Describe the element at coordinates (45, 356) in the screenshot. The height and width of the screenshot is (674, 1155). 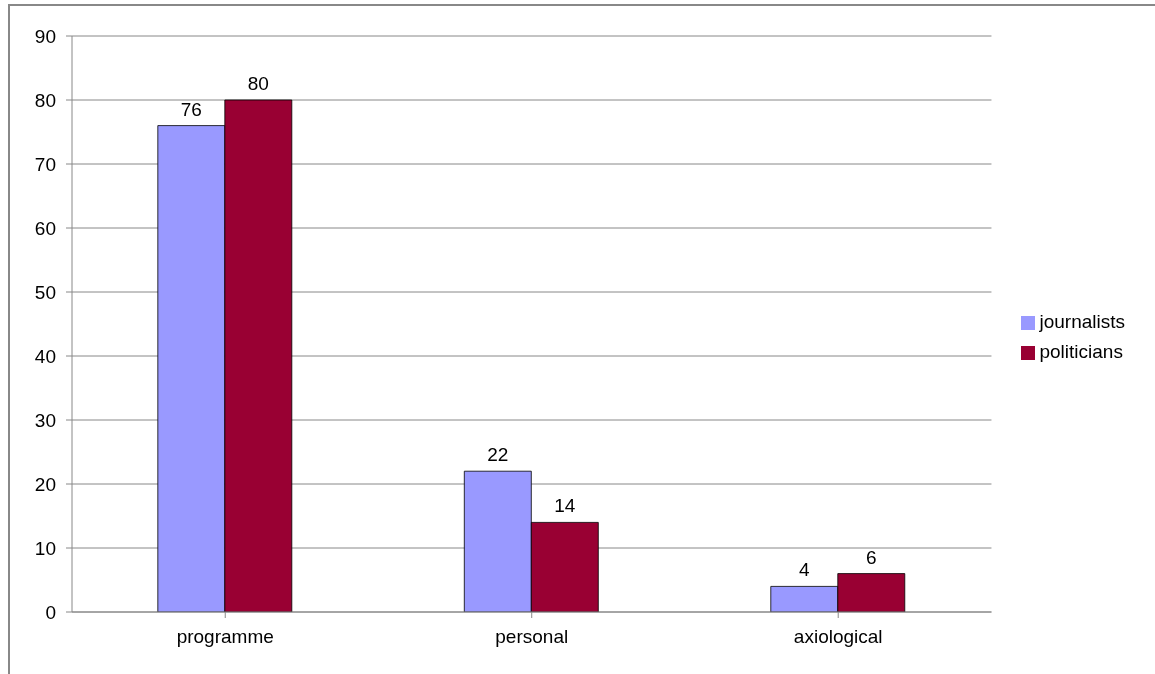
I see `y-tick-label: 40` at that location.